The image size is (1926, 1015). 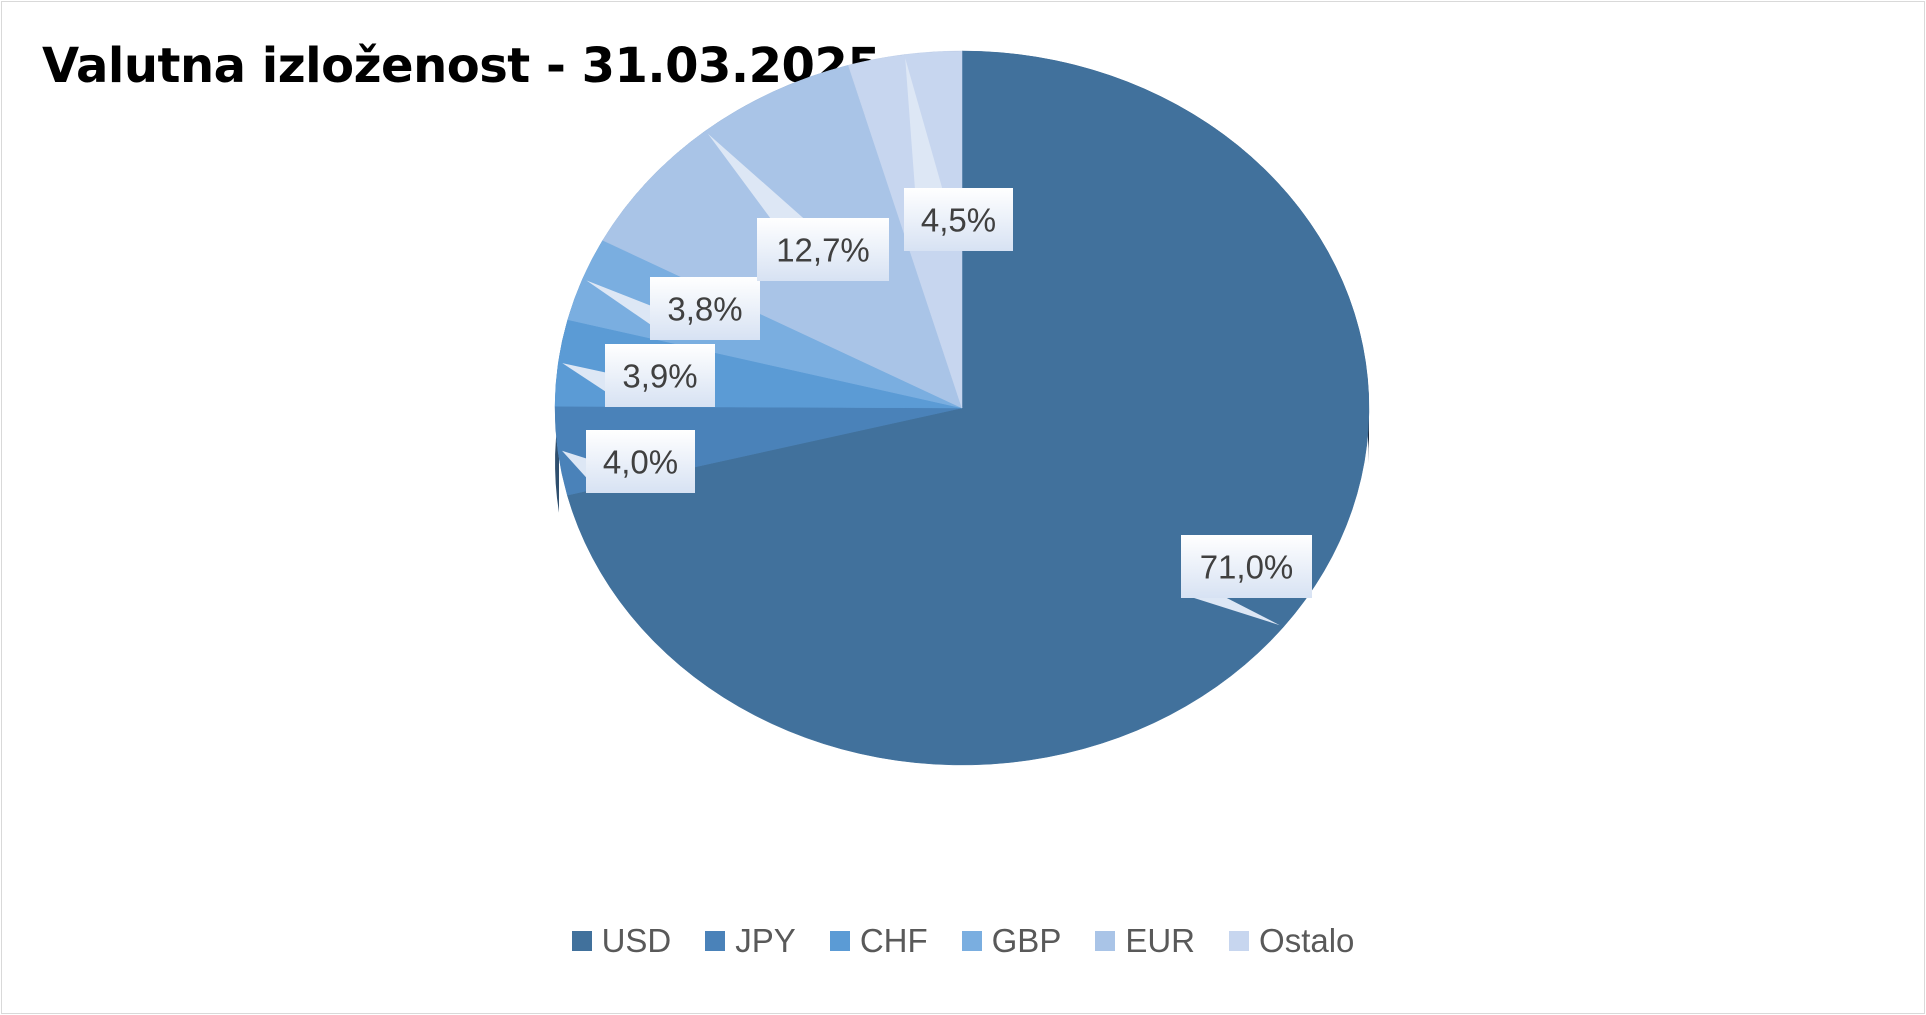 I want to click on legend-item-chf: CHF, so click(x=878, y=941).